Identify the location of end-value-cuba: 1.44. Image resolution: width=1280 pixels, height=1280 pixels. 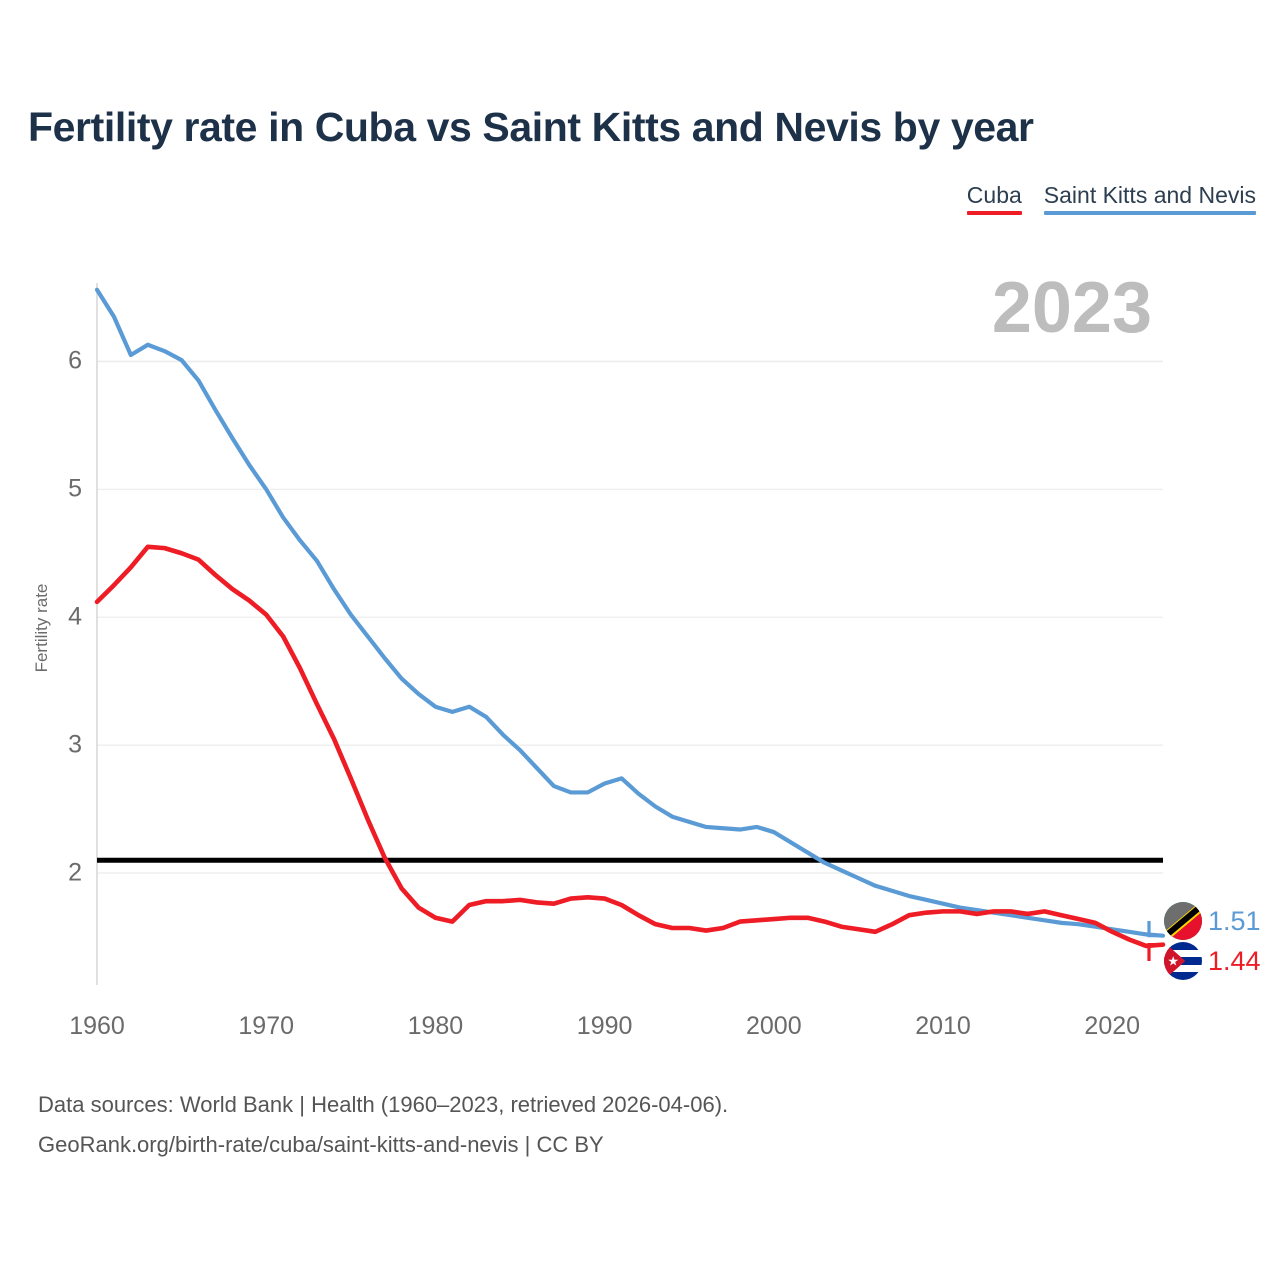
(1234, 960).